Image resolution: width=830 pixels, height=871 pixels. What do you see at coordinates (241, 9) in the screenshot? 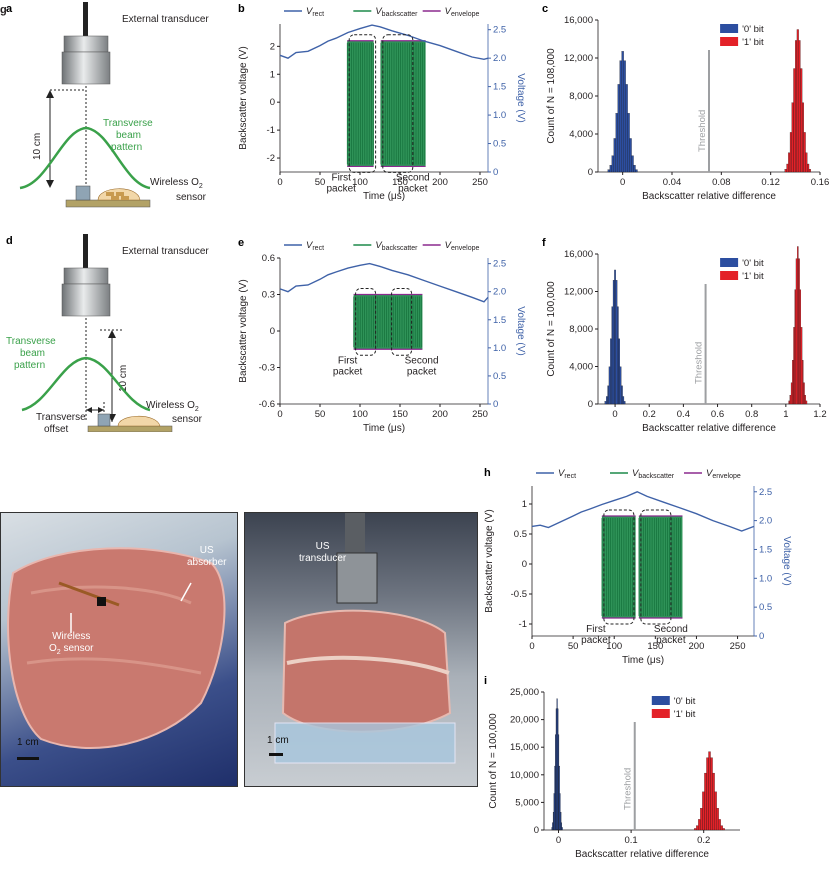
I see `panel-label-b: b` at bounding box center [241, 9].